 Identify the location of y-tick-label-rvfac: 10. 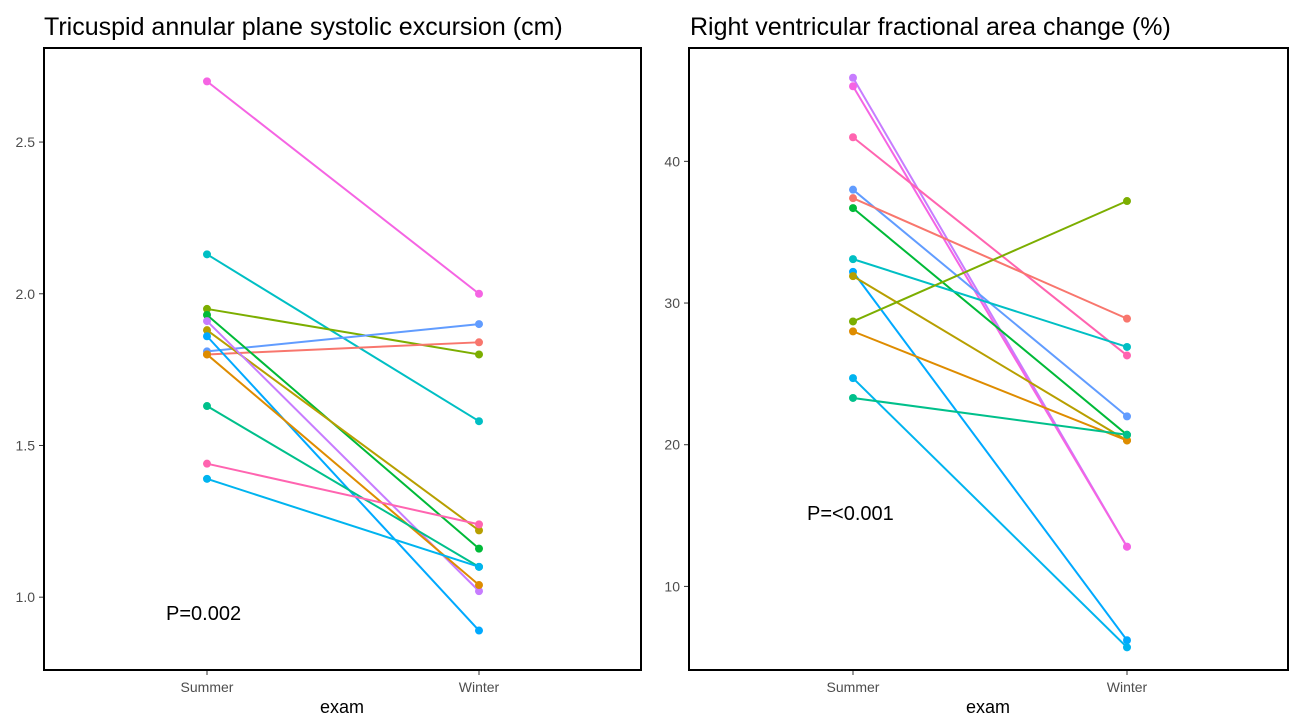
(672, 586).